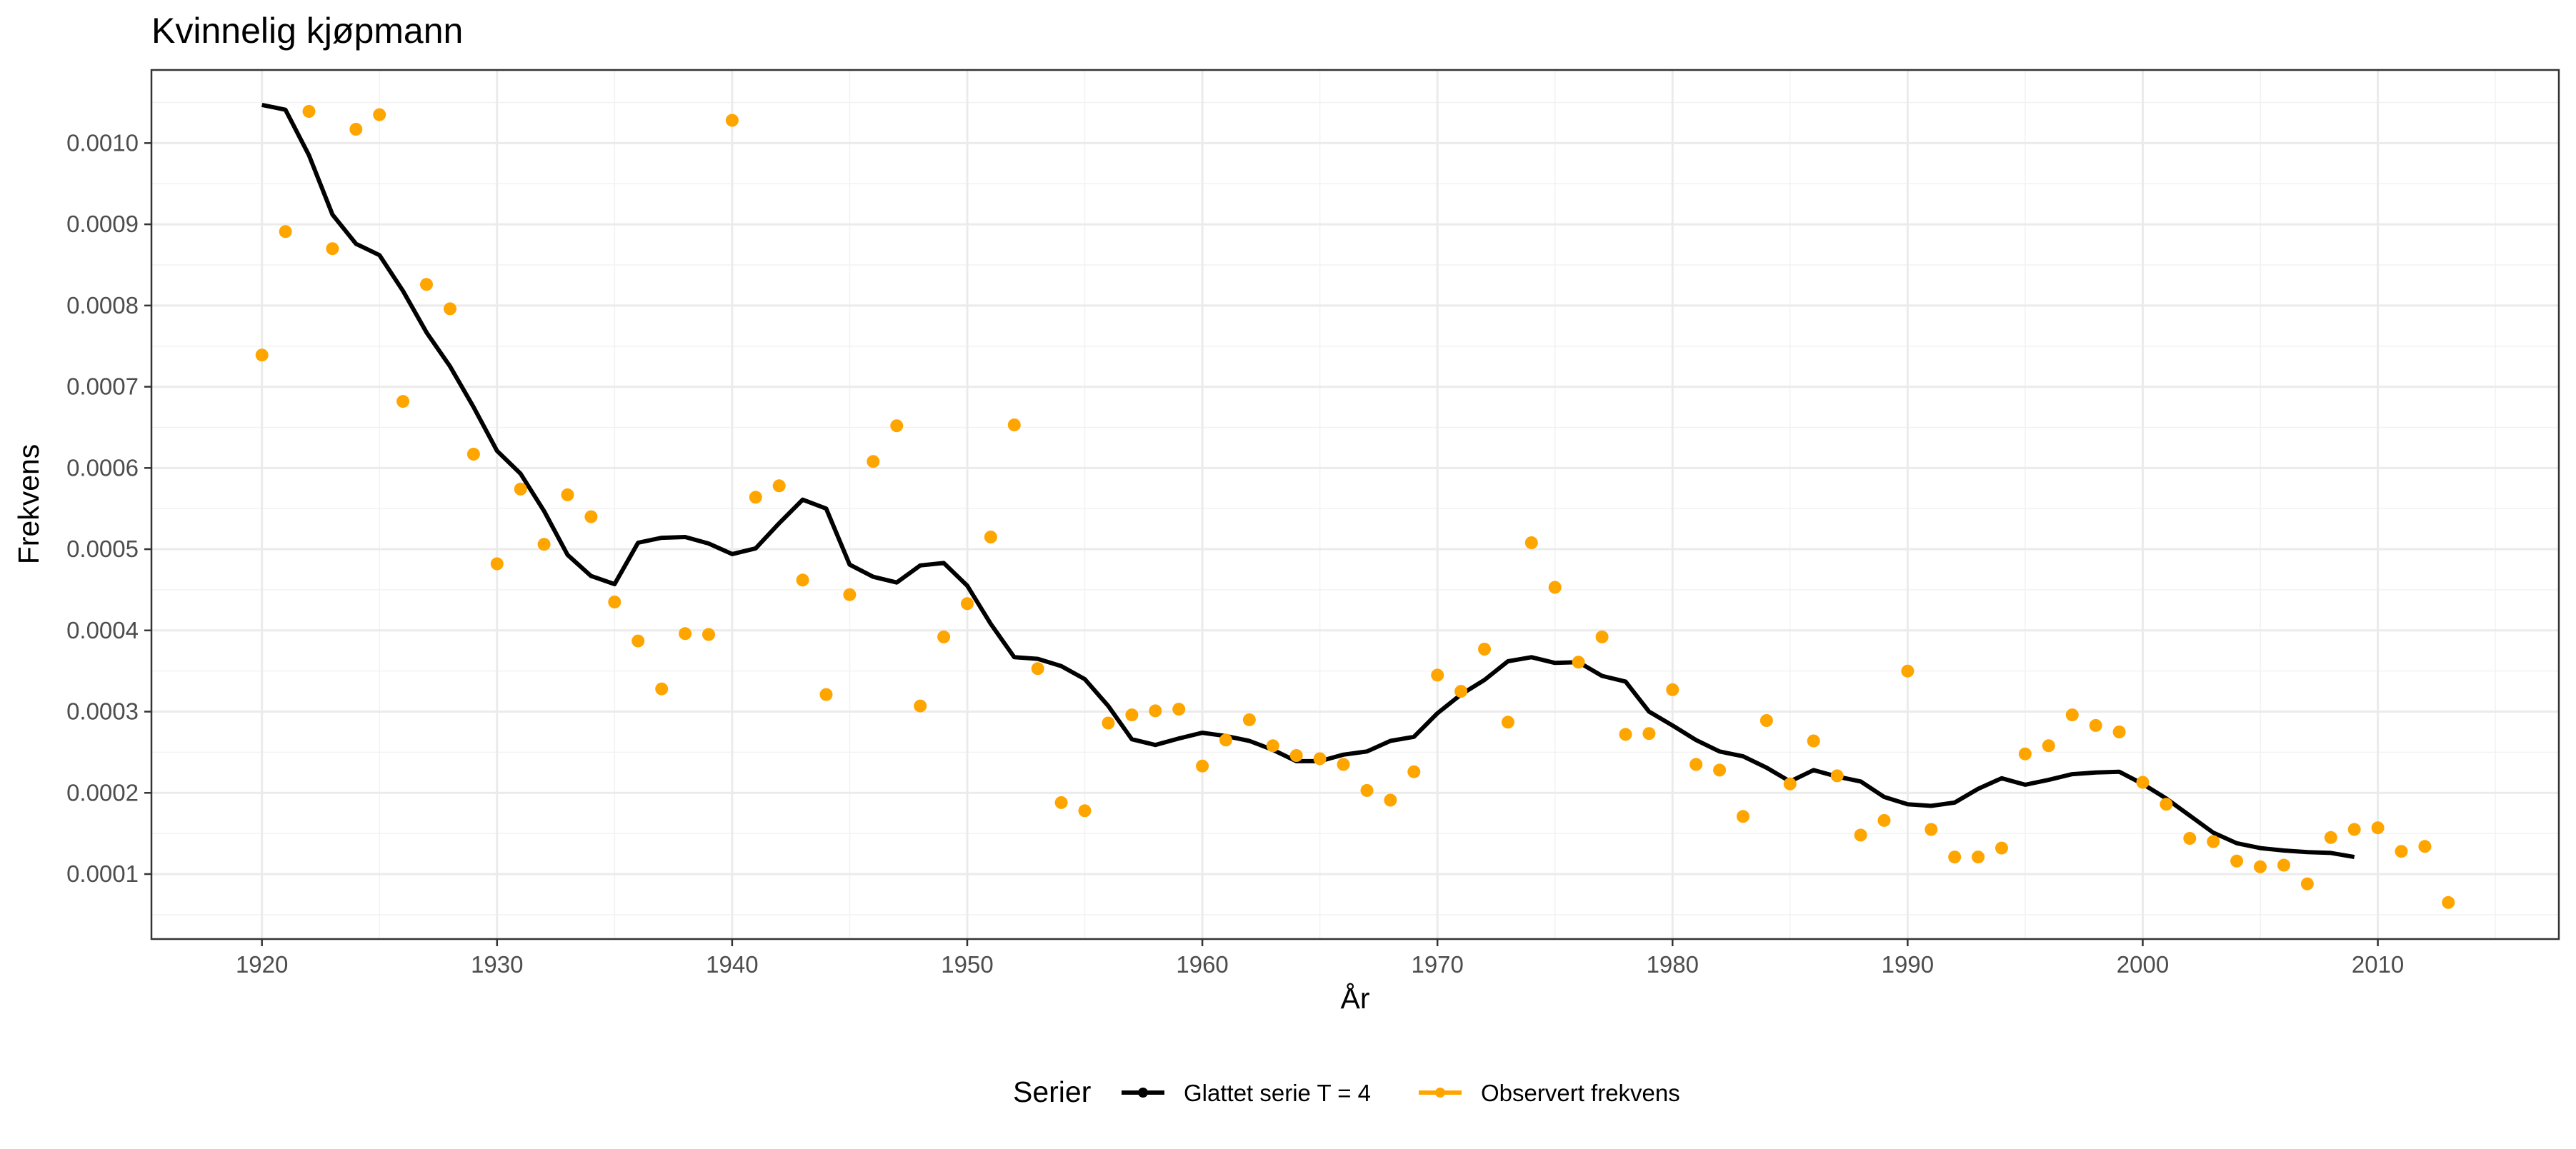 Image resolution: width=2576 pixels, height=1149 pixels. Describe the element at coordinates (2378, 964) in the screenshot. I see `x-tick-label: 2010` at that location.